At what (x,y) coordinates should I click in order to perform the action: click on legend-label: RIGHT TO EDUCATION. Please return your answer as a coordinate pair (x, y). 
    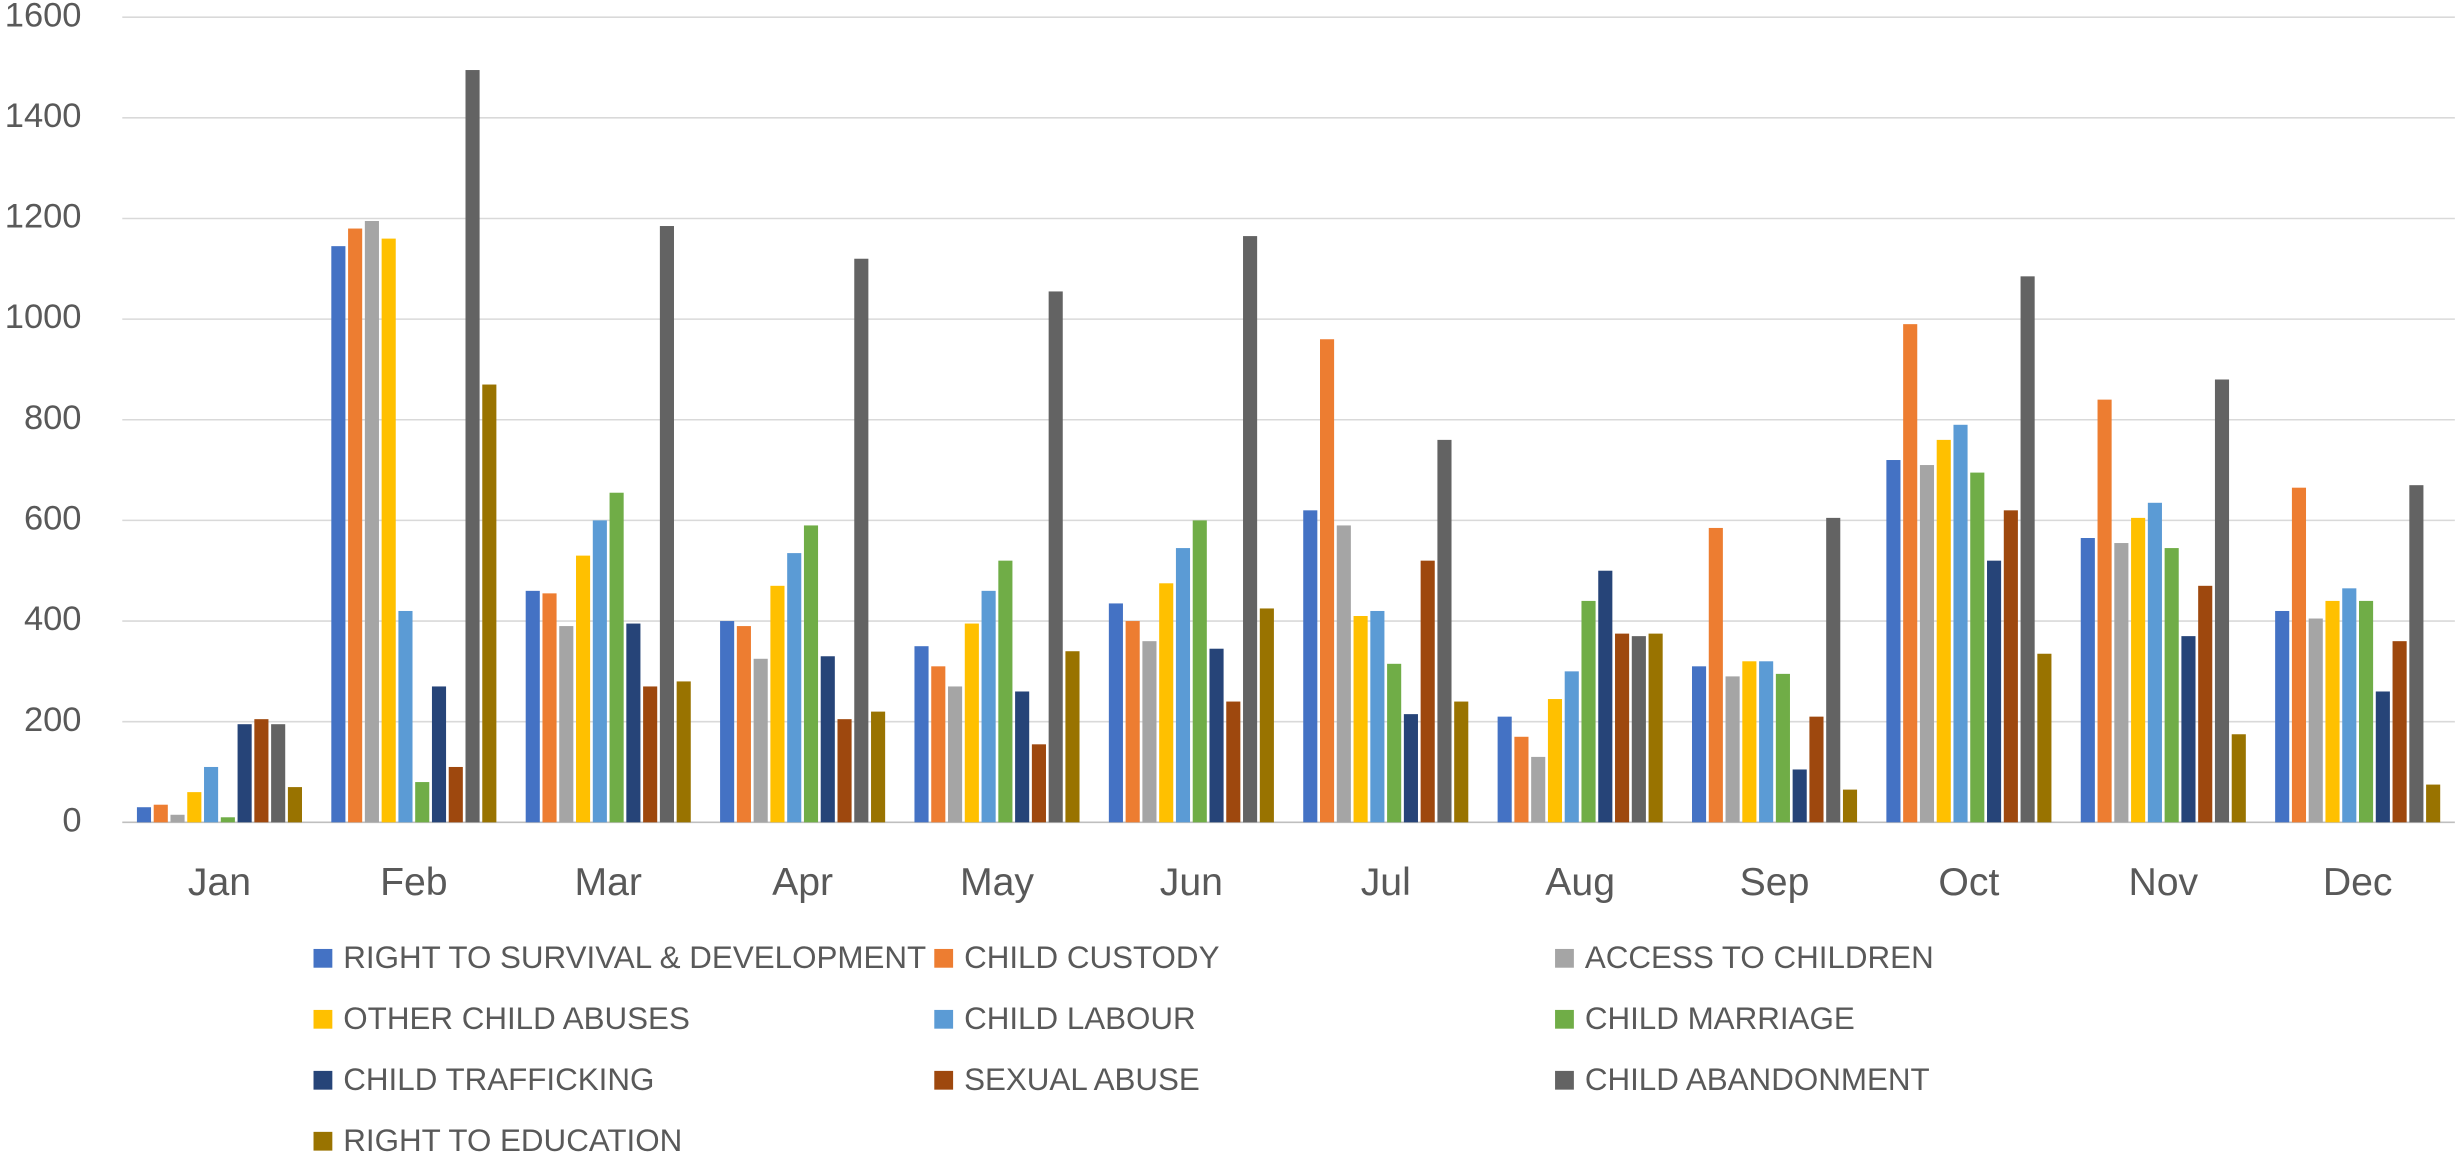
    Looking at the image, I should click on (512, 1140).